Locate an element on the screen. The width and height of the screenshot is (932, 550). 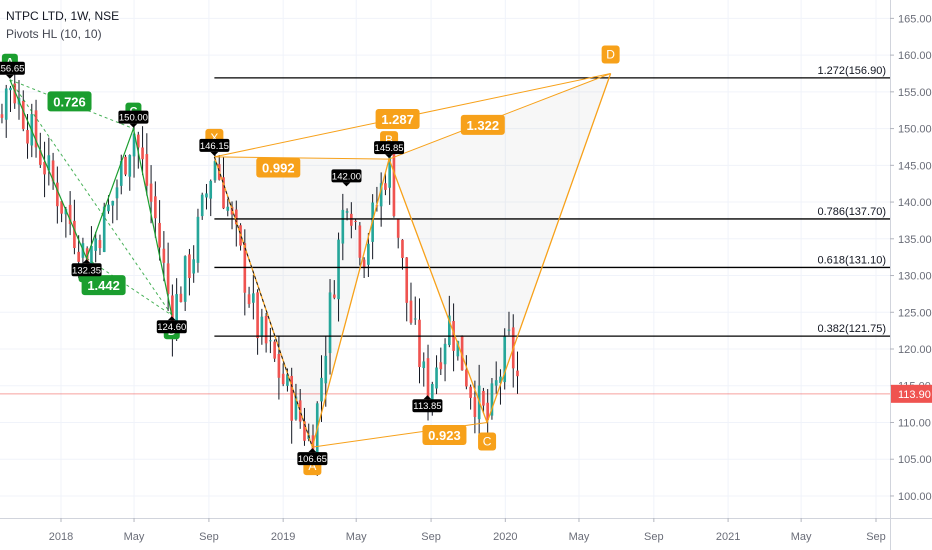
orange-xab-fill is located at coordinates (302, 302).